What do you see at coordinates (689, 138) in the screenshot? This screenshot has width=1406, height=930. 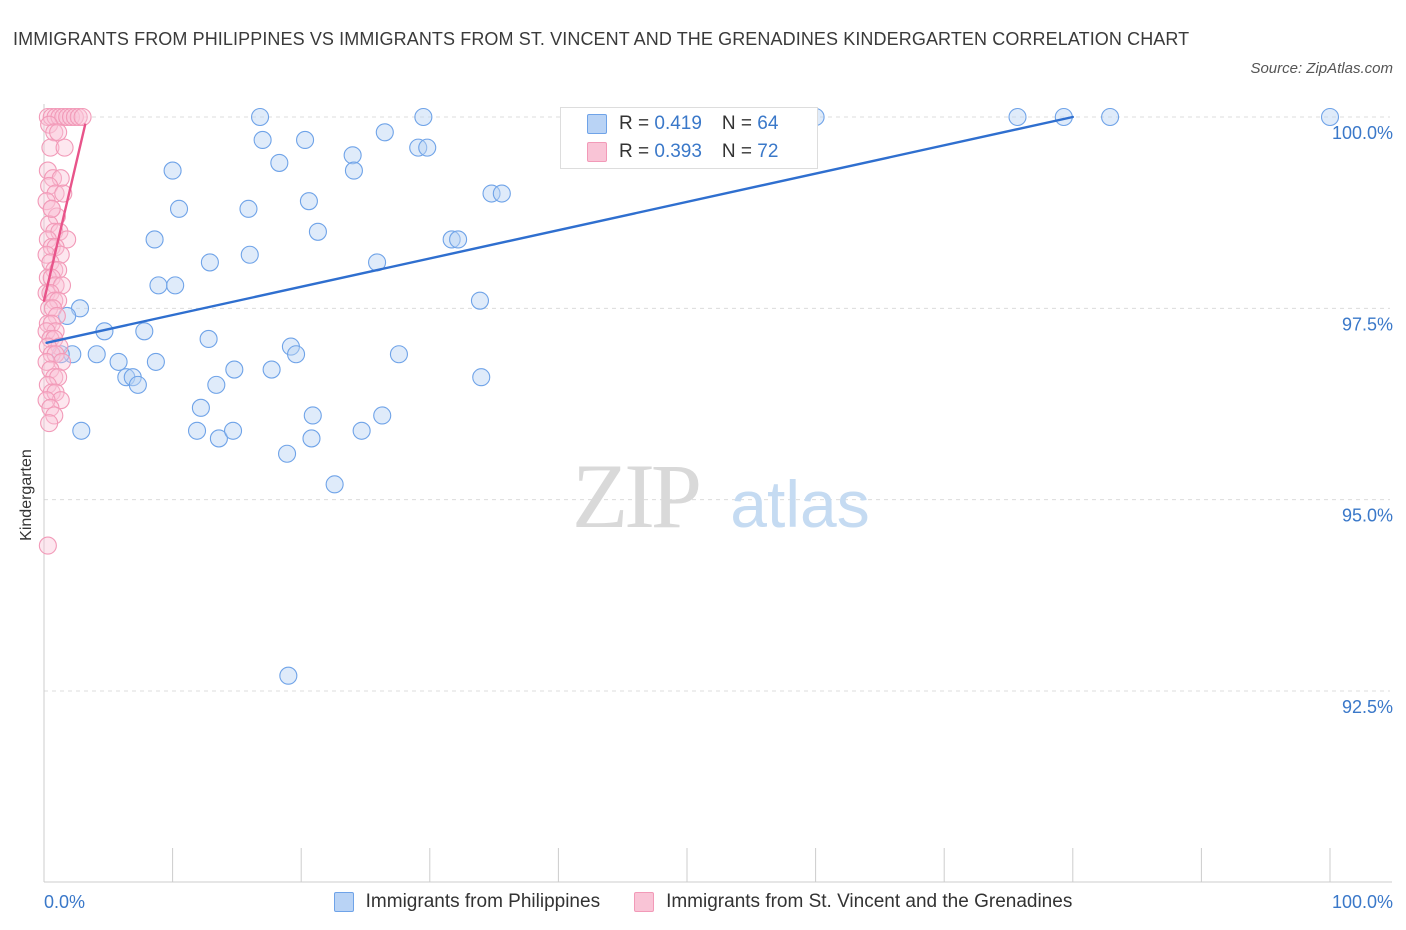 I see `correlation-legend: R = 0.419 N = 64 R = 0.393 N = 72` at bounding box center [689, 138].